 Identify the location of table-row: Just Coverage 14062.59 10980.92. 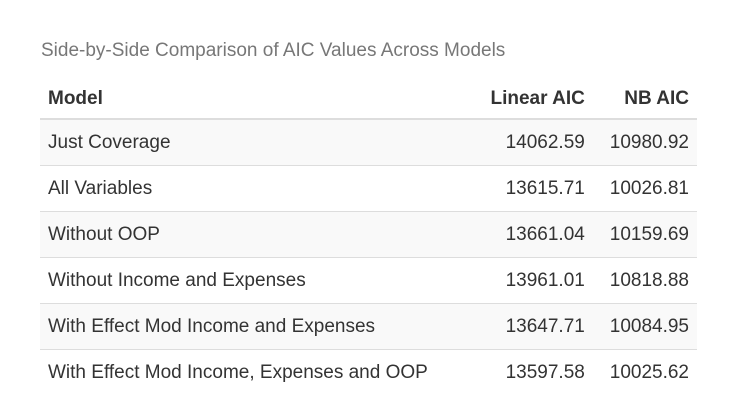
(368, 142).